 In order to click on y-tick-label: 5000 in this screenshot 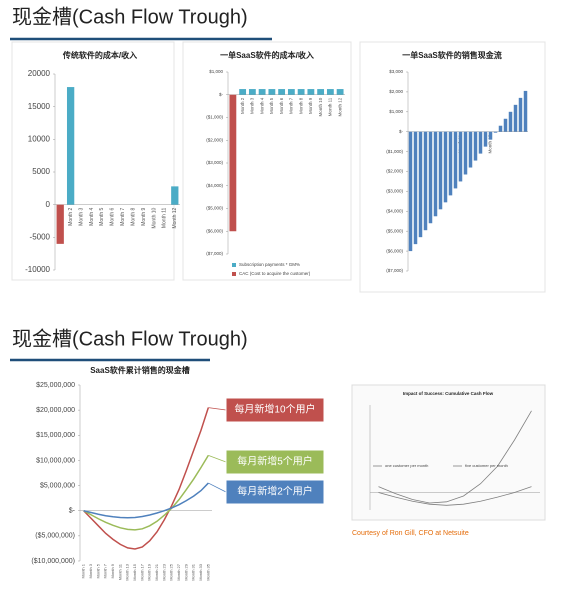, I will do `click(41, 171)`.